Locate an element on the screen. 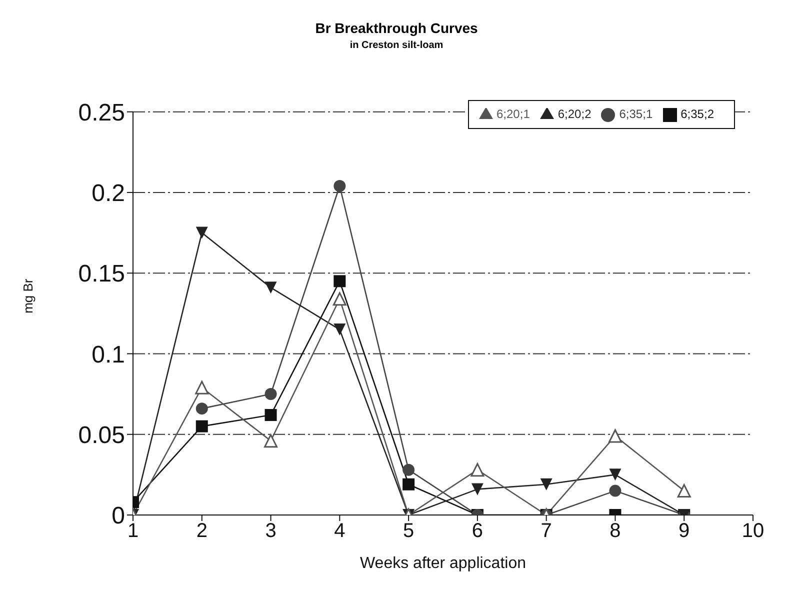 This screenshot has width=793, height=598. x-axis-title: Weeks after application is located at coordinates (443, 563).